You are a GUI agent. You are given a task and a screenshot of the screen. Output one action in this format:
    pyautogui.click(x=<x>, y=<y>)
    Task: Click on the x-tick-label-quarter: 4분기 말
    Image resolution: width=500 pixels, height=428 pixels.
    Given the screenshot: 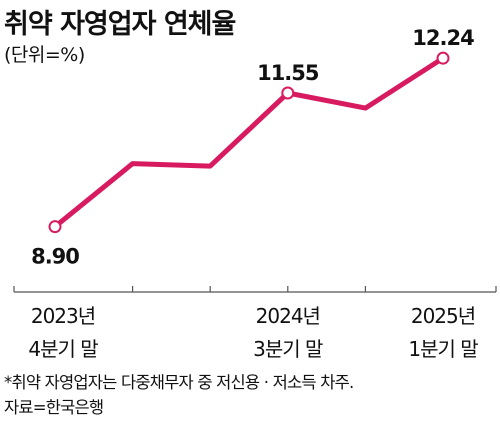 What is the action you would take?
    pyautogui.click(x=63, y=349)
    